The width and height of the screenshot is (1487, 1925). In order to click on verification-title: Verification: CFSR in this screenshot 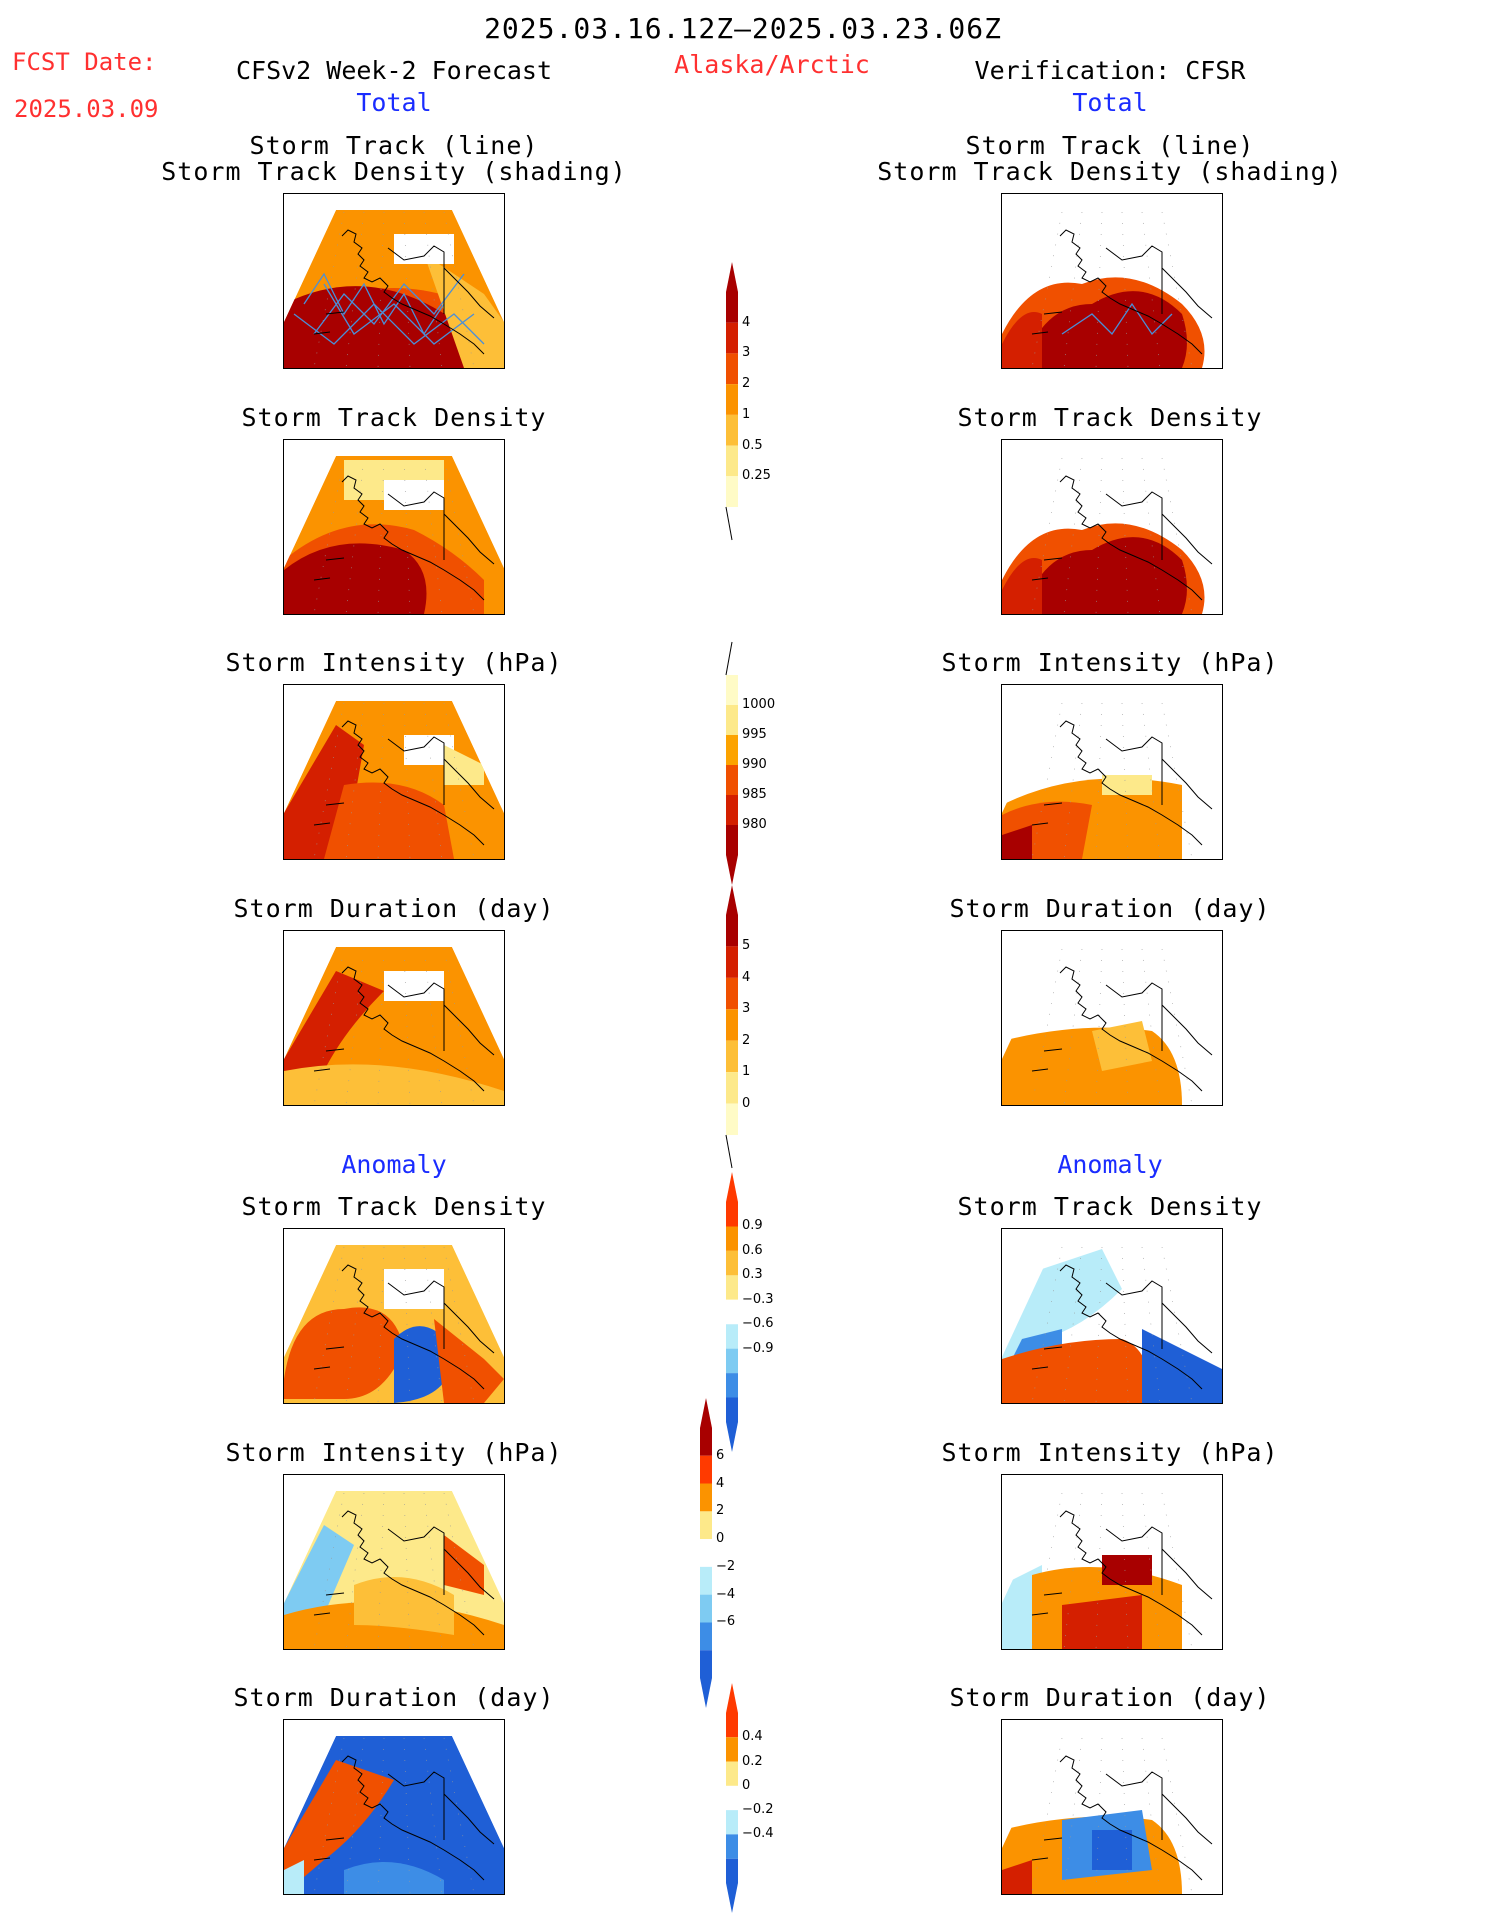, I will do `click(1110, 70)`.